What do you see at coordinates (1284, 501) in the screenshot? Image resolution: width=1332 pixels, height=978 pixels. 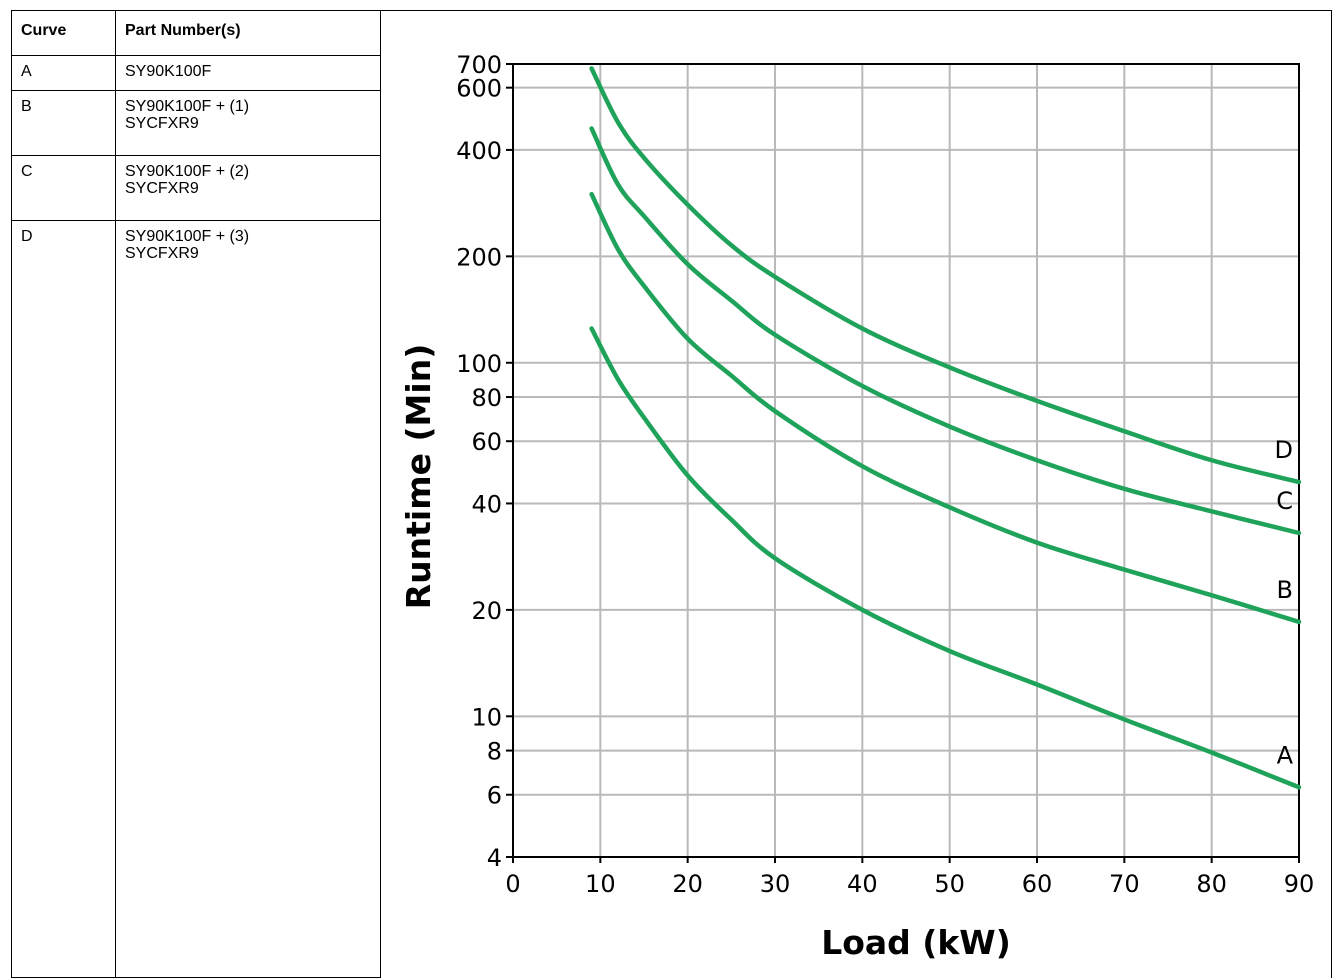 I see `curve-label-c: C` at bounding box center [1284, 501].